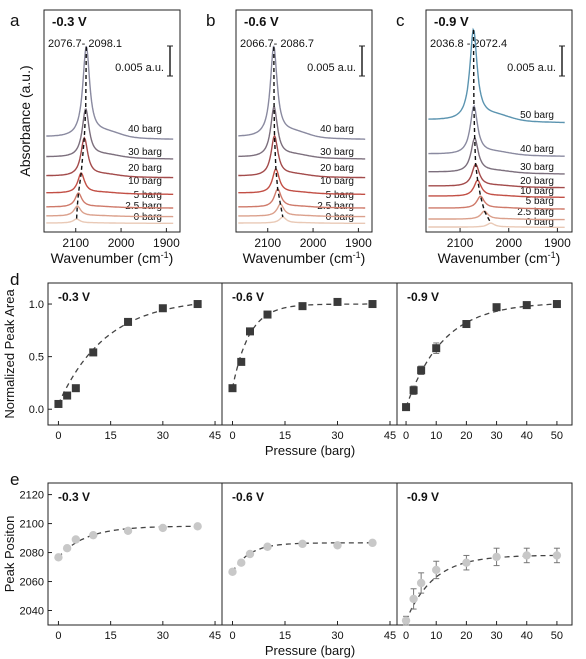 This screenshot has width=586, height=659. I want to click on scale-bar-label: 0.005 a.u., so click(331, 68).